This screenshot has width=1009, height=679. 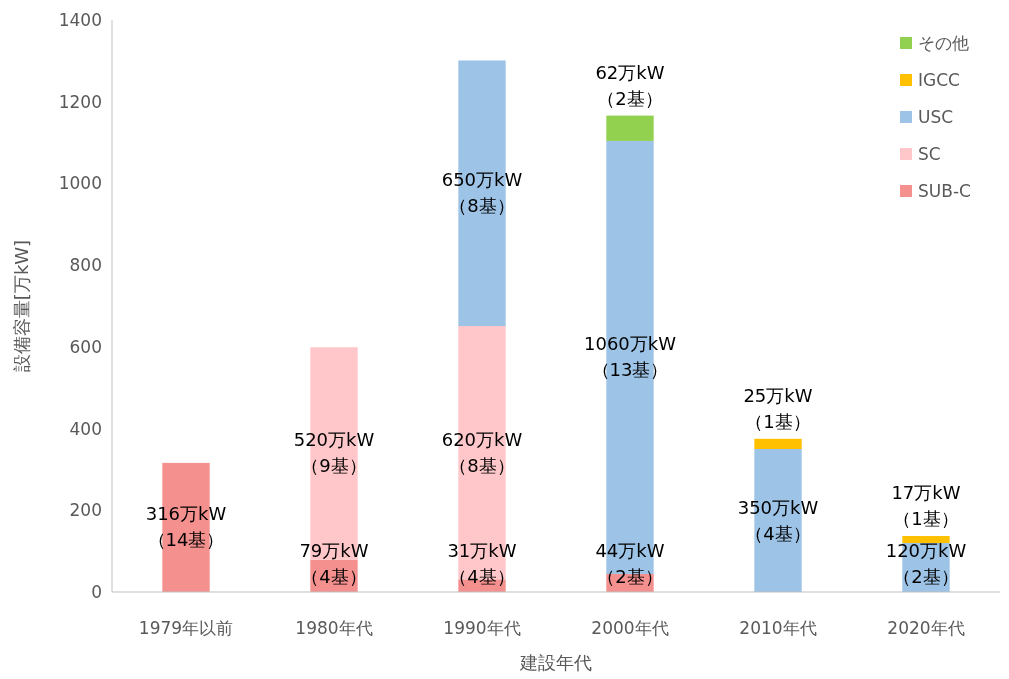 What do you see at coordinates (334, 453) in the screenshot?
I see `data-label: 520万kW （9基）` at bounding box center [334, 453].